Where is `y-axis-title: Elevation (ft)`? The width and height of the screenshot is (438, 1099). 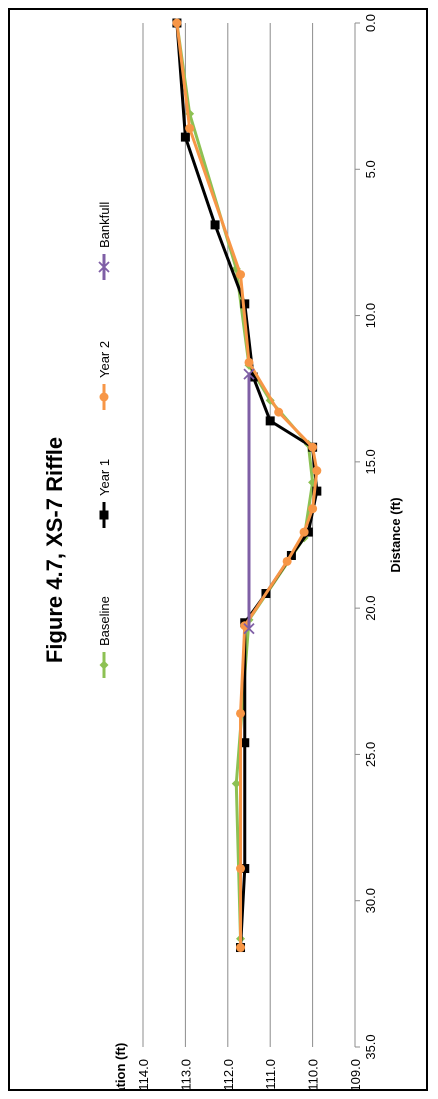 y-axis-title: Elevation (ft) is located at coordinates (120, 1066).